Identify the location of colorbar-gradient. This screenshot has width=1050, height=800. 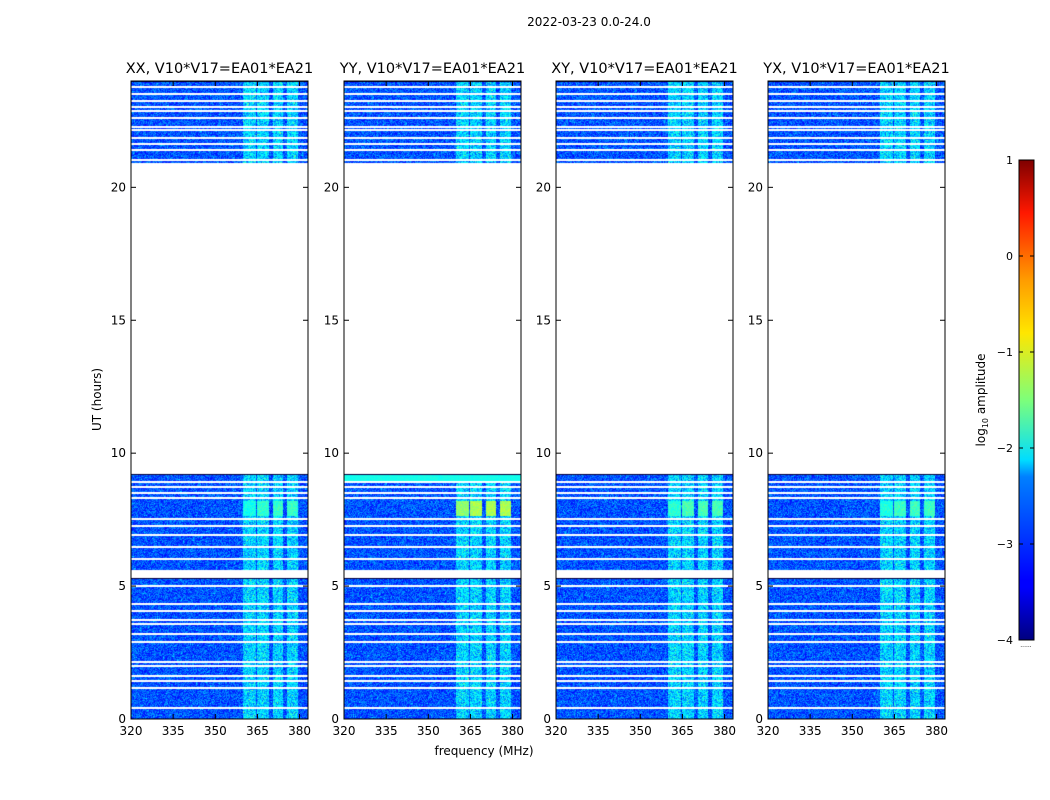
(1026, 400).